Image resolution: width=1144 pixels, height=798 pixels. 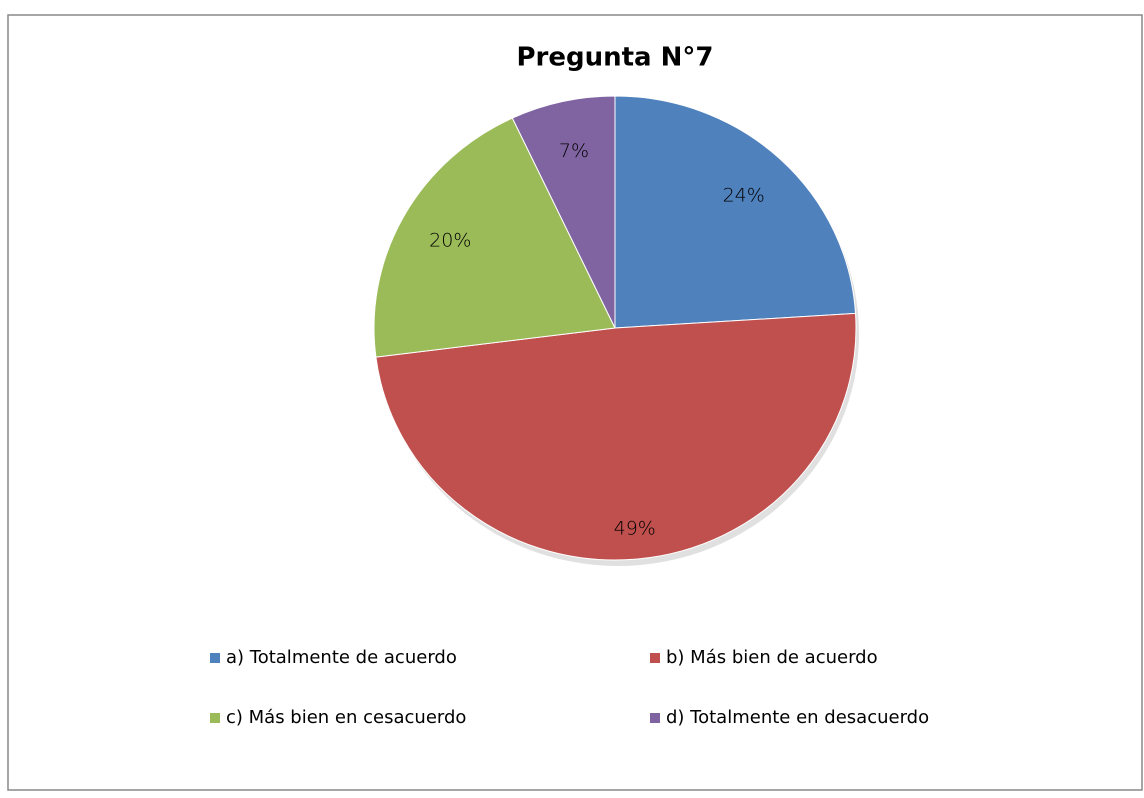 I want to click on data-label: 7%, so click(x=574, y=151).